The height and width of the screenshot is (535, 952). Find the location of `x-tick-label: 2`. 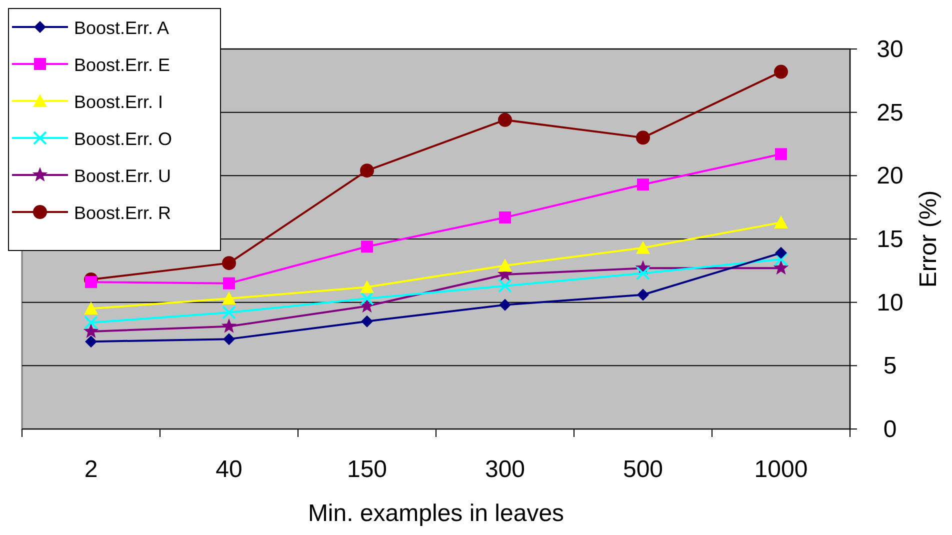

x-tick-label: 2 is located at coordinates (91, 469).